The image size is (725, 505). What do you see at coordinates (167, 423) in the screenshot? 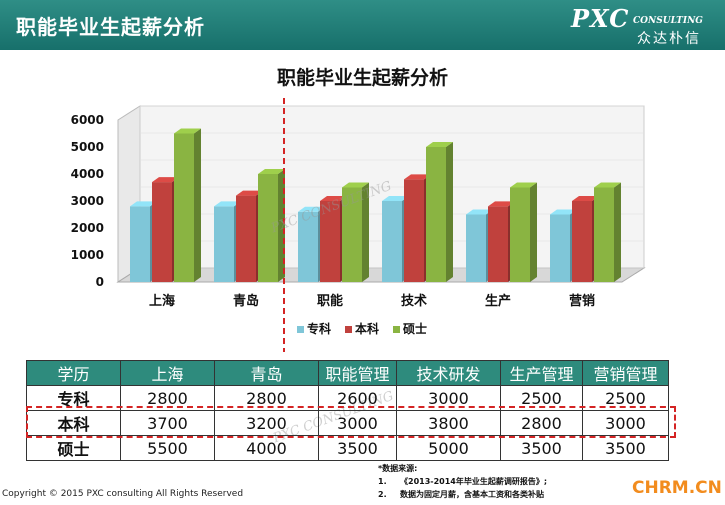
I see `table-cell: 3700` at bounding box center [167, 423].